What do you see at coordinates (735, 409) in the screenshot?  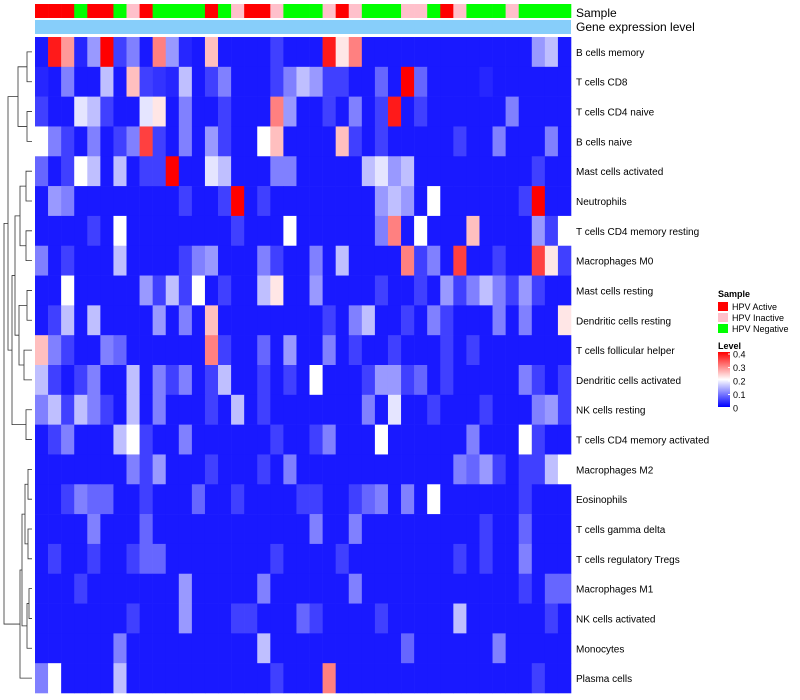 I see `level-tick-label: 0` at bounding box center [735, 409].